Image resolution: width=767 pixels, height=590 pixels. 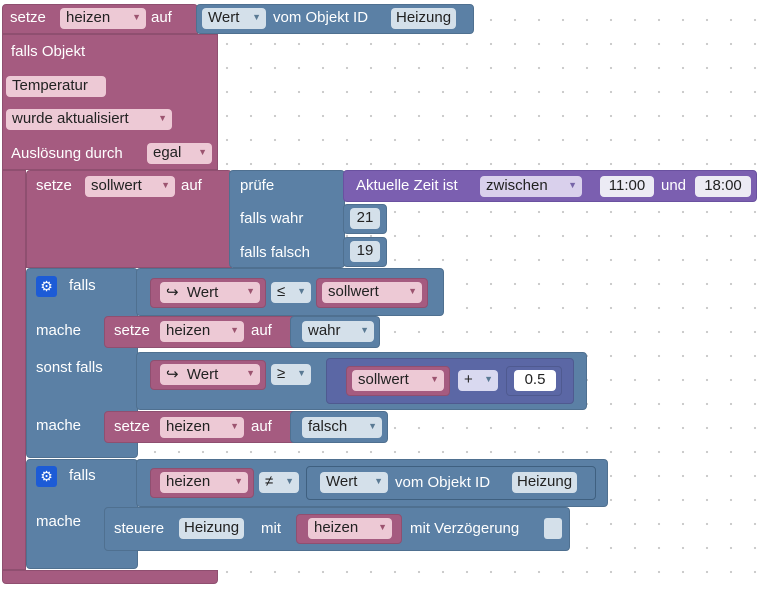 What do you see at coordinates (291, 292) in the screenshot?
I see `operator-dropdown: ≤ ▼` at bounding box center [291, 292].